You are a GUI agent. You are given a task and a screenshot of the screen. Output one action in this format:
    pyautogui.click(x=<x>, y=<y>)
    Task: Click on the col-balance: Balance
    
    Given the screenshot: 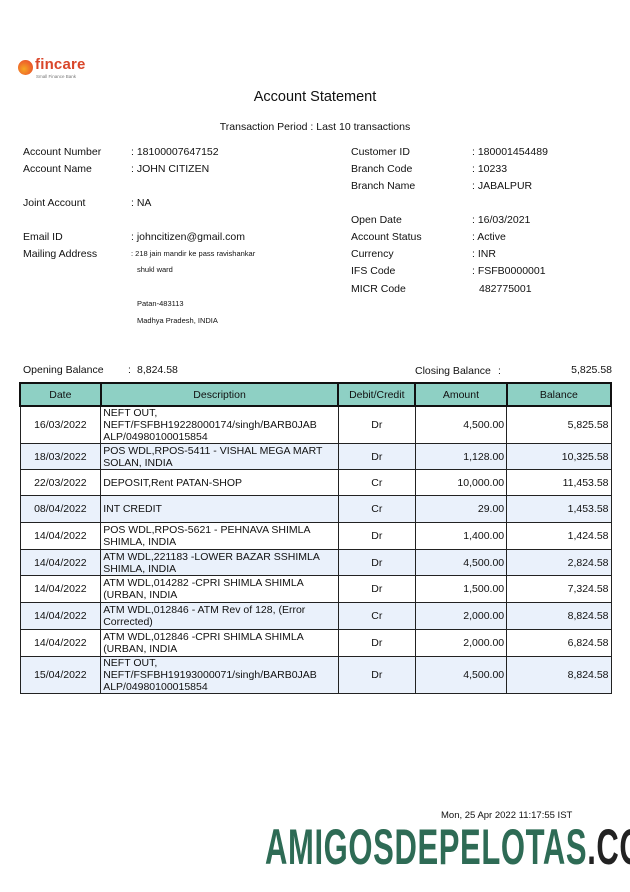 What is the action you would take?
    pyautogui.click(x=559, y=394)
    